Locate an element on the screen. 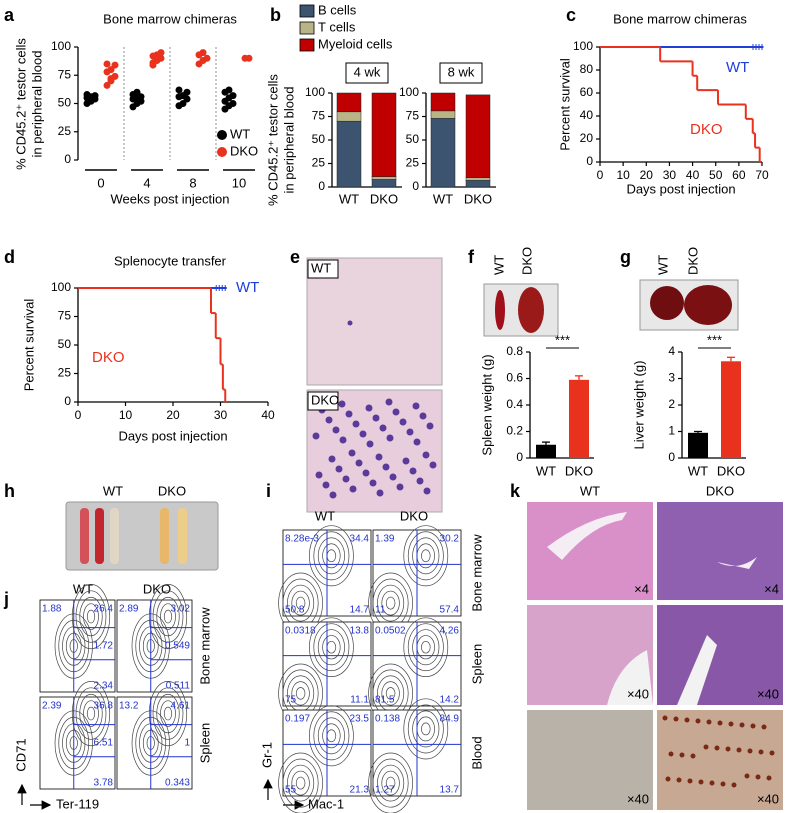 This screenshot has width=788, height=813. legend-label: T cells is located at coordinates (337, 26).